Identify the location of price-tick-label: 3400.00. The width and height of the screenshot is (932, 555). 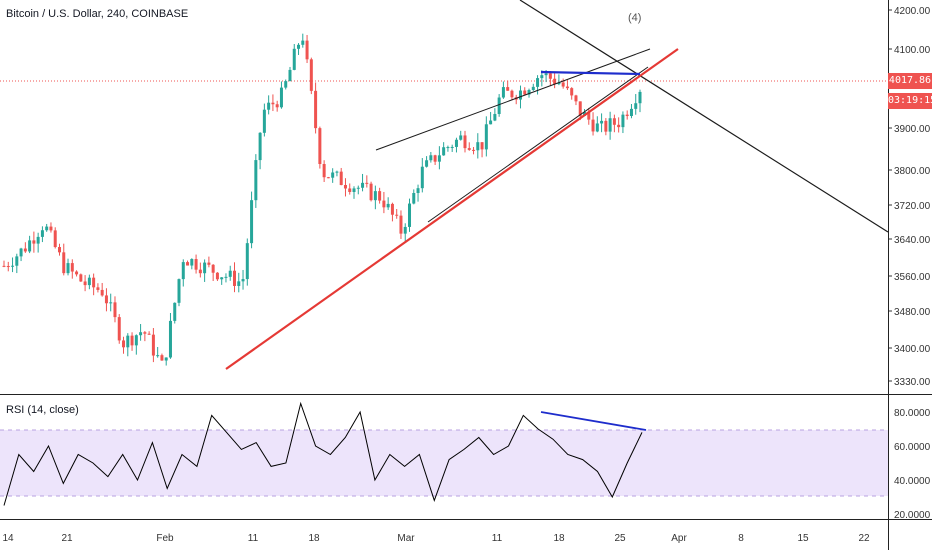
(912, 349).